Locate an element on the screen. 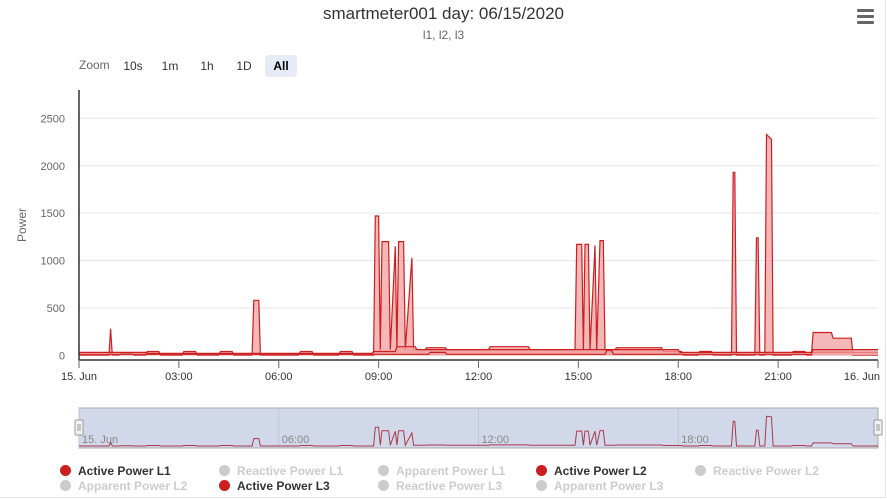  zoom-button-10s: 10s is located at coordinates (133, 66).